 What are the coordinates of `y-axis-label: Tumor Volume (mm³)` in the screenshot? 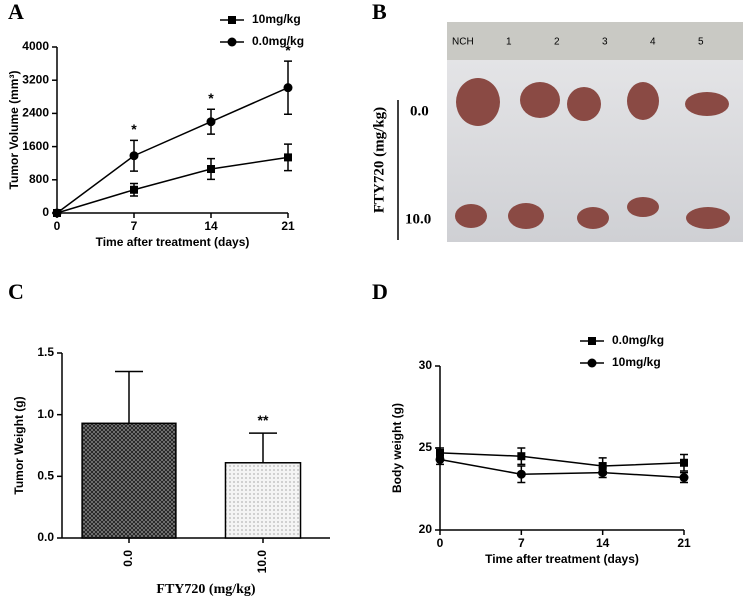 It's located at (14, 130).